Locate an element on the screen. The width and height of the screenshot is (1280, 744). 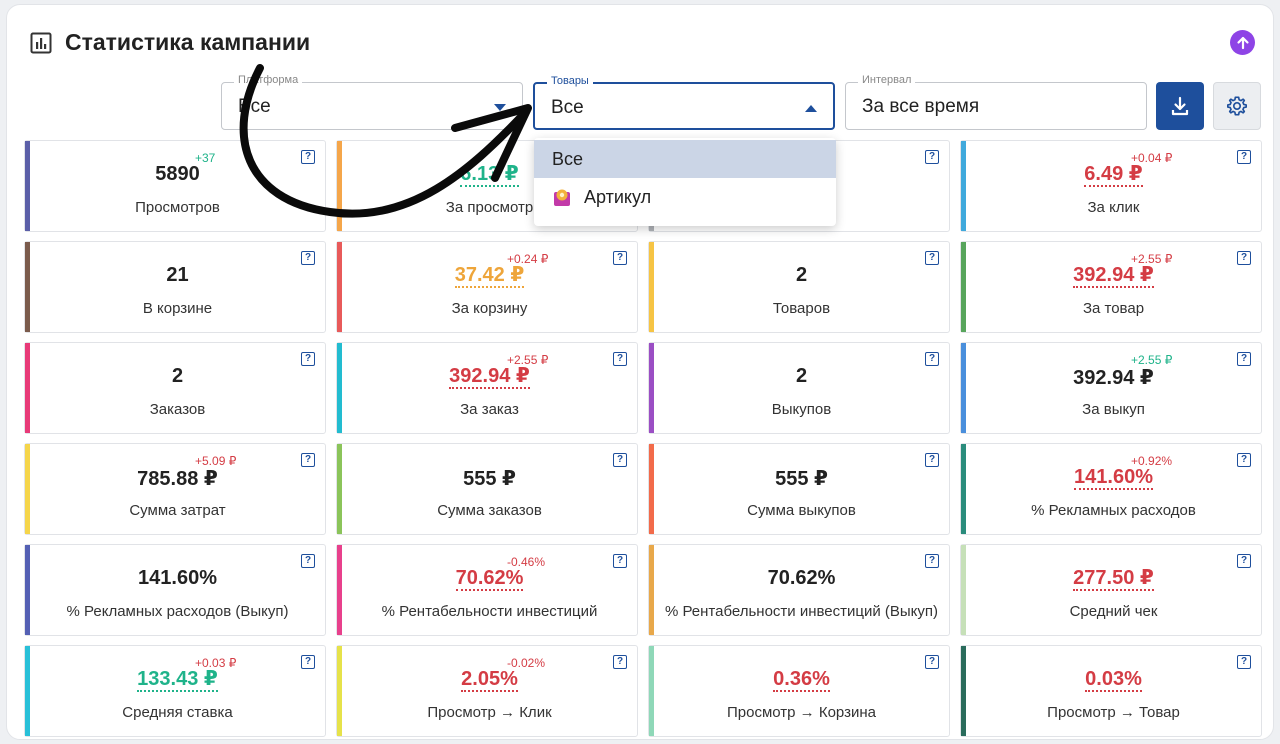
stat-value: 0.36% is located at coordinates (801, 680).